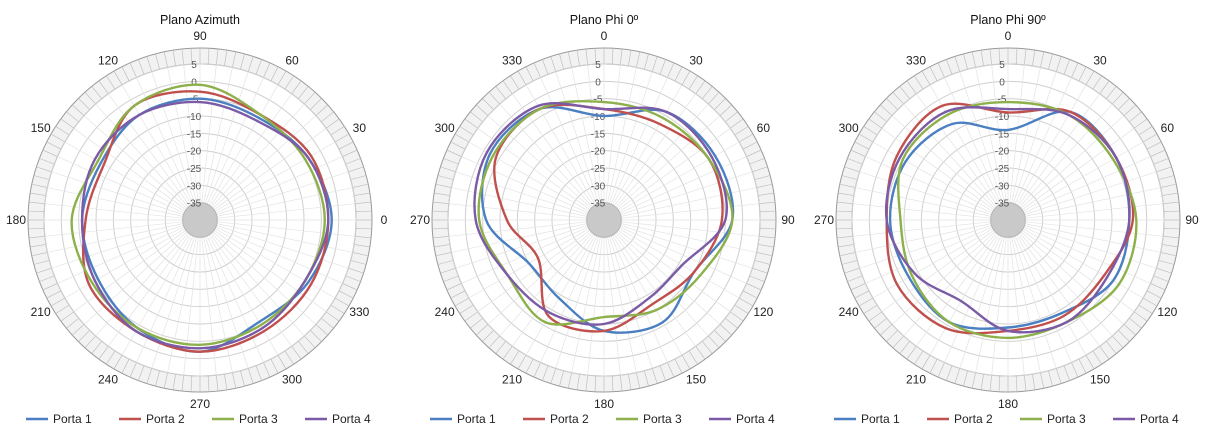 The width and height of the screenshot is (1212, 431). Describe the element at coordinates (108, 61) in the screenshot. I see `angle-label: 120` at that location.